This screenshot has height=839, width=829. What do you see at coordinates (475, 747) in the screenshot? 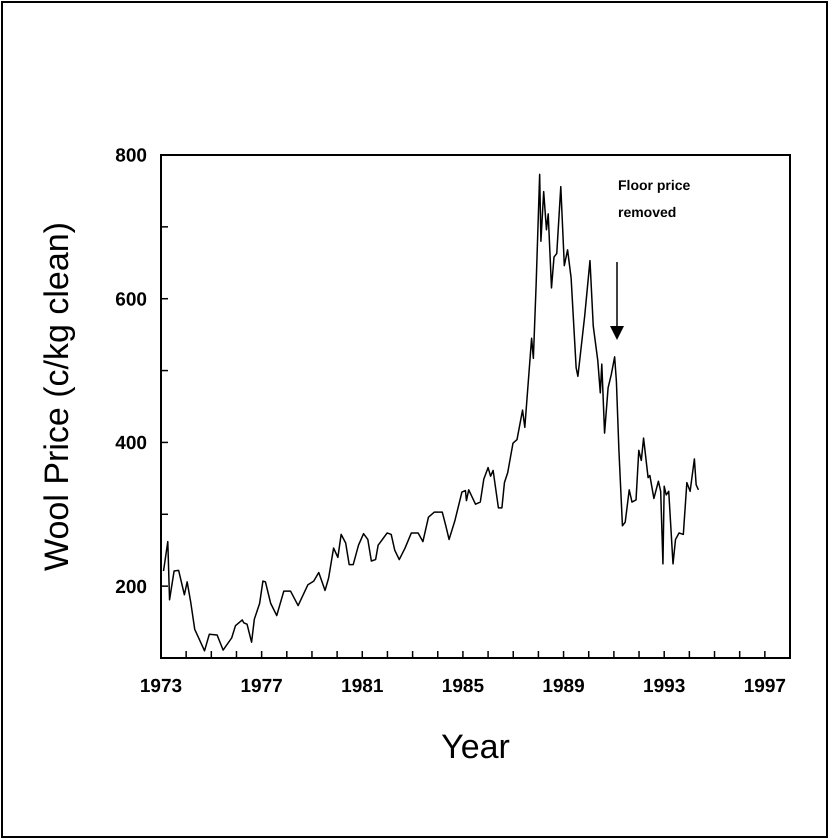
I see `x-axis-title: Year` at bounding box center [475, 747].